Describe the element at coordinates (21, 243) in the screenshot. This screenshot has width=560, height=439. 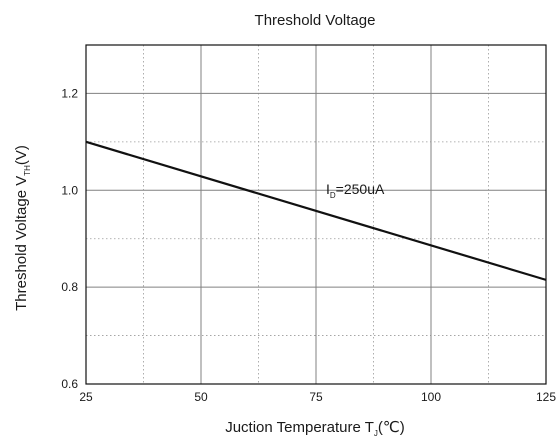
I see `y-axis-label-main: Threshold Voltage V` at that location.